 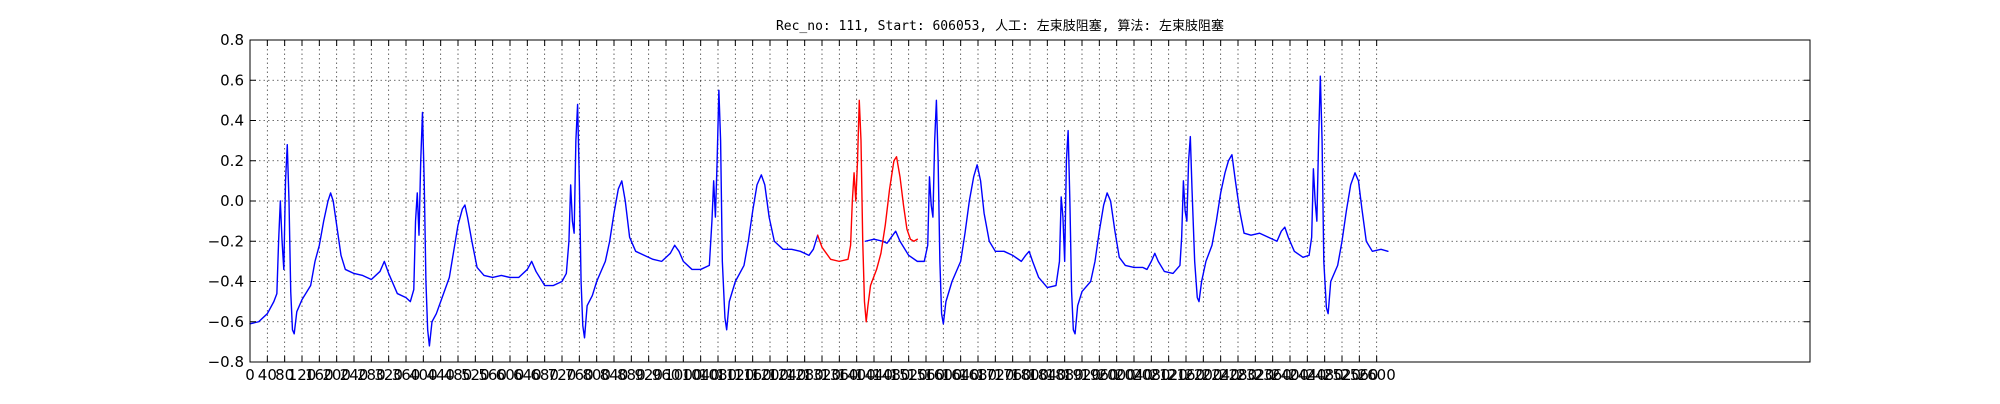 What do you see at coordinates (492, 375) in the screenshot?
I see `x-tick-label: 560` at bounding box center [492, 375].